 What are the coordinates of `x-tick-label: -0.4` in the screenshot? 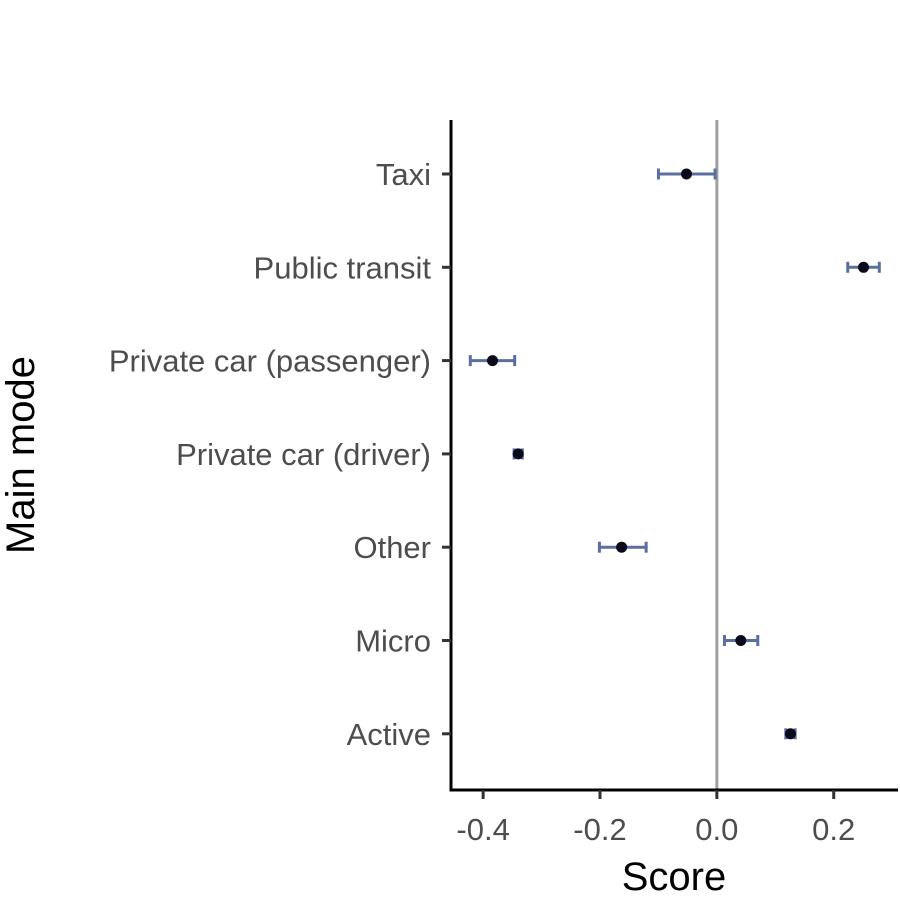 It's located at (482, 829).